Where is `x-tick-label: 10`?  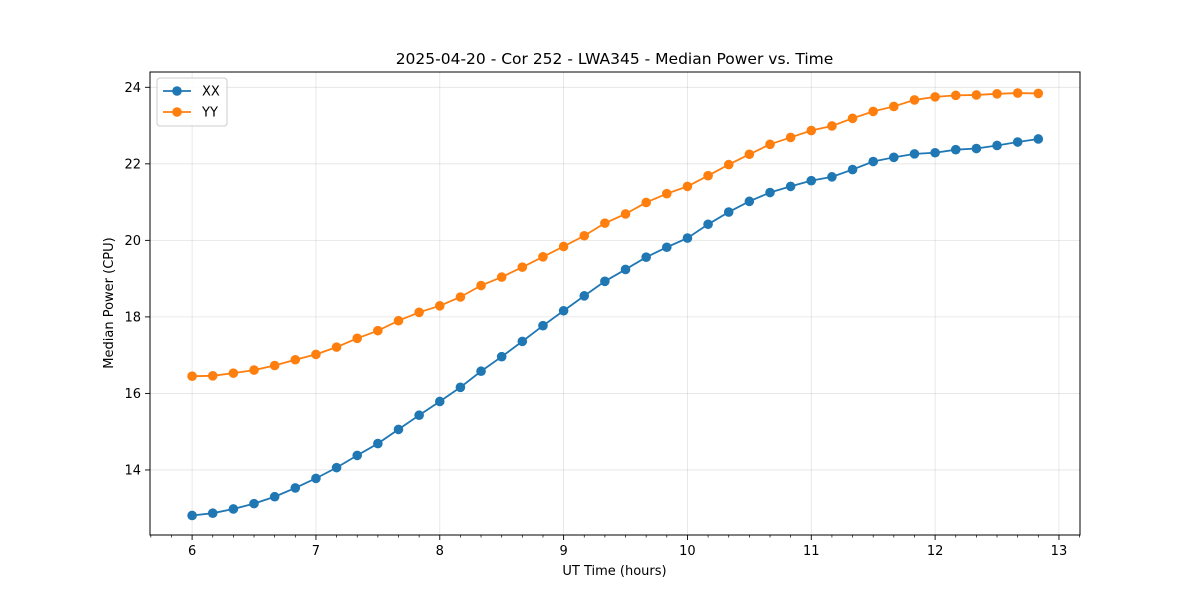
x-tick-label: 10 is located at coordinates (687, 551).